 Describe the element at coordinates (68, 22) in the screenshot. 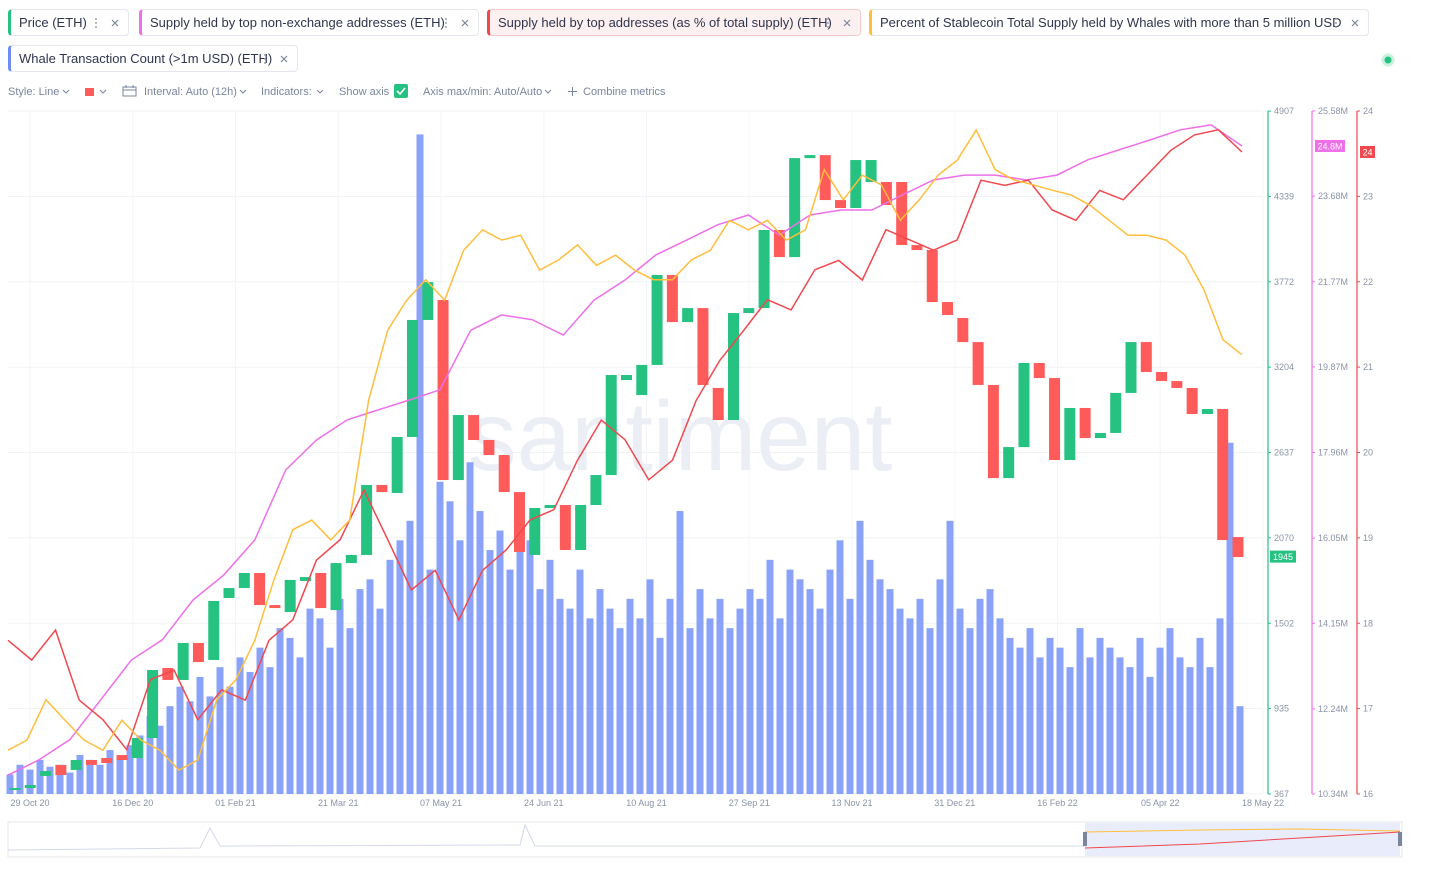

I see `metric-chip: Price (ETH)` at that location.